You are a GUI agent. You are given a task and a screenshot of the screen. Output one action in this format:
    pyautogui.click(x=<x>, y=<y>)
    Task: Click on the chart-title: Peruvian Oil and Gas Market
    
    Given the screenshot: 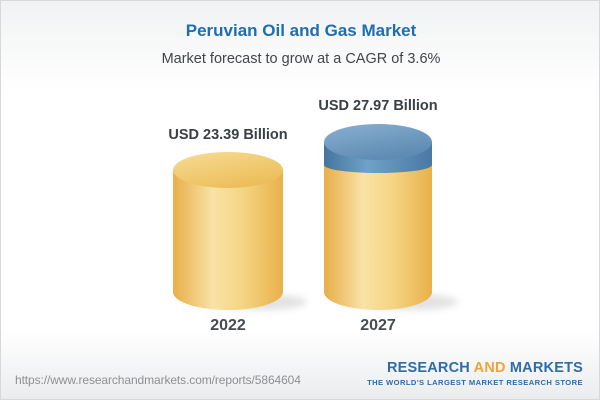 What is the action you would take?
    pyautogui.click(x=301, y=30)
    